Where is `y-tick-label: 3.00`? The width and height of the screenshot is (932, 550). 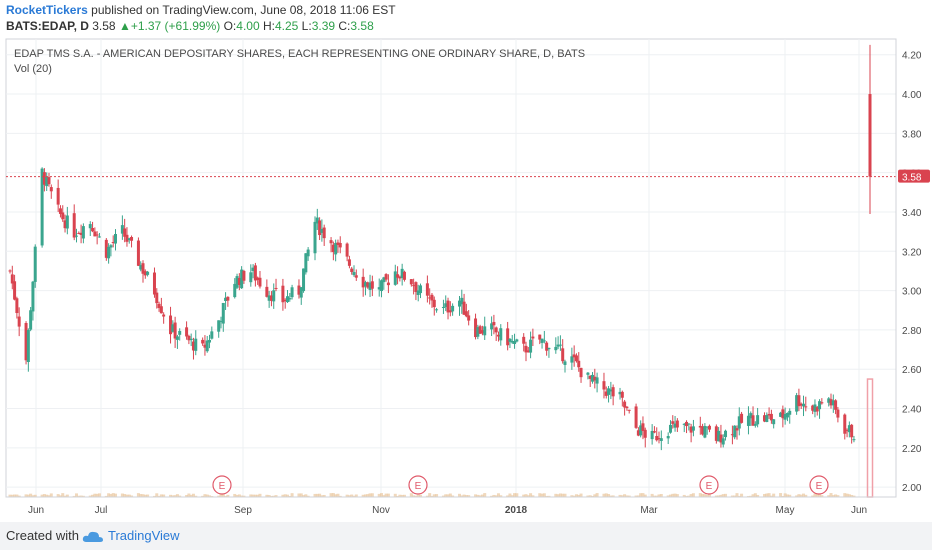
y-tick-label: 3.00 is located at coordinates (912, 292).